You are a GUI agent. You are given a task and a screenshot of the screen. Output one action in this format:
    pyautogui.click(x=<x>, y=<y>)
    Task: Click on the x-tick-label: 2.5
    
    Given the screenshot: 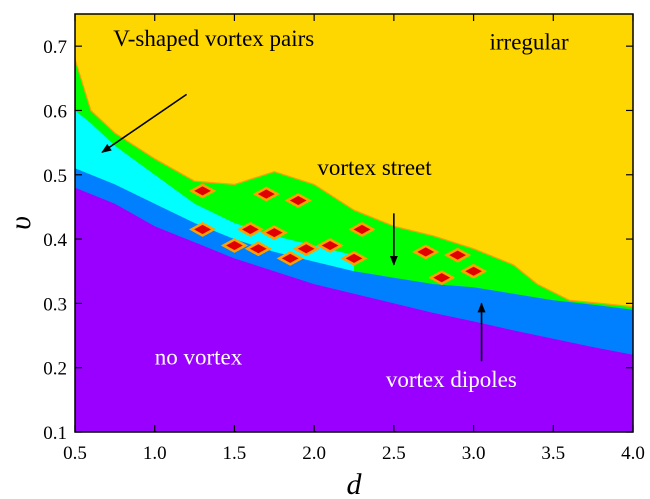 What is the action you would take?
    pyautogui.click(x=394, y=453)
    